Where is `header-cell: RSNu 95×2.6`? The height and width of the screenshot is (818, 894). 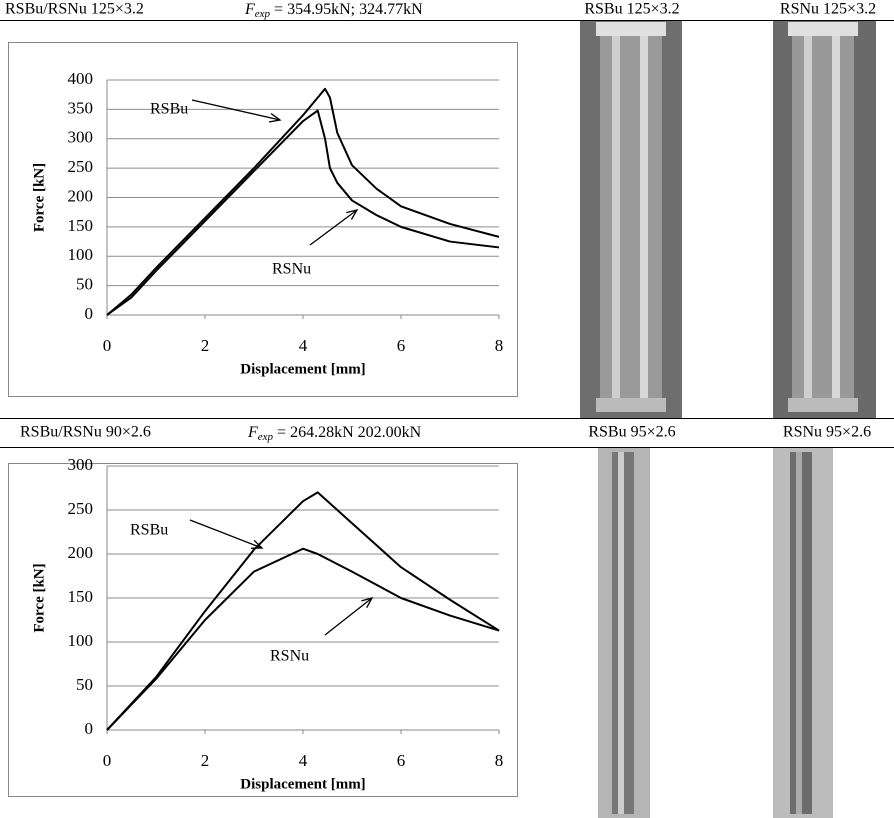
header-cell: RSNu 95×2.6 is located at coordinates (827, 432).